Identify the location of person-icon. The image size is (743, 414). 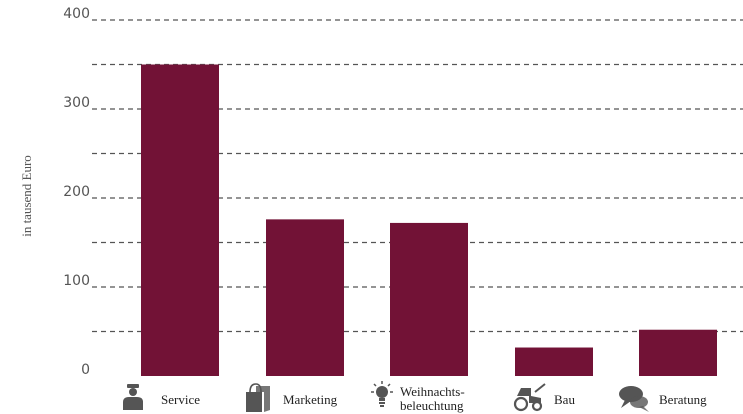
(133, 397).